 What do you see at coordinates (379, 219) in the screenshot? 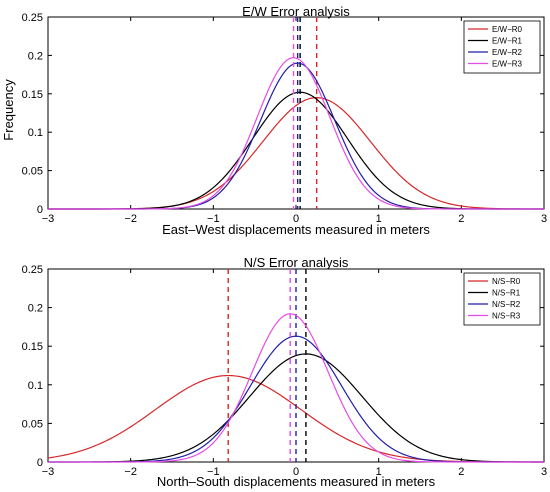
I see `ew-x-tick-label: 1` at bounding box center [379, 219].